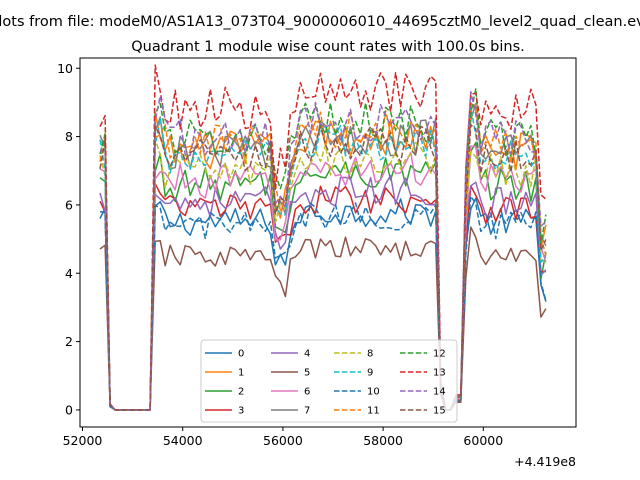 This screenshot has width=640, height=480. Describe the element at coordinates (383, 440) in the screenshot. I see `x-tick-label: 58000` at that location.